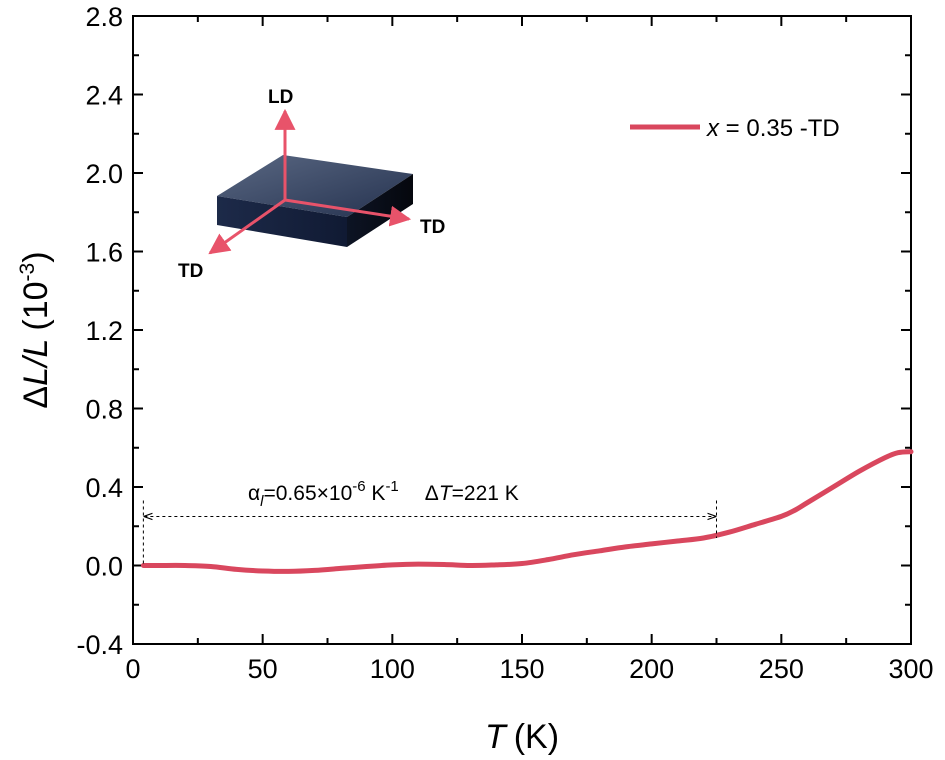 This screenshot has height=760, width=945. Describe the element at coordinates (104, 174) in the screenshot. I see `y-tick-label: 2.0` at that location.